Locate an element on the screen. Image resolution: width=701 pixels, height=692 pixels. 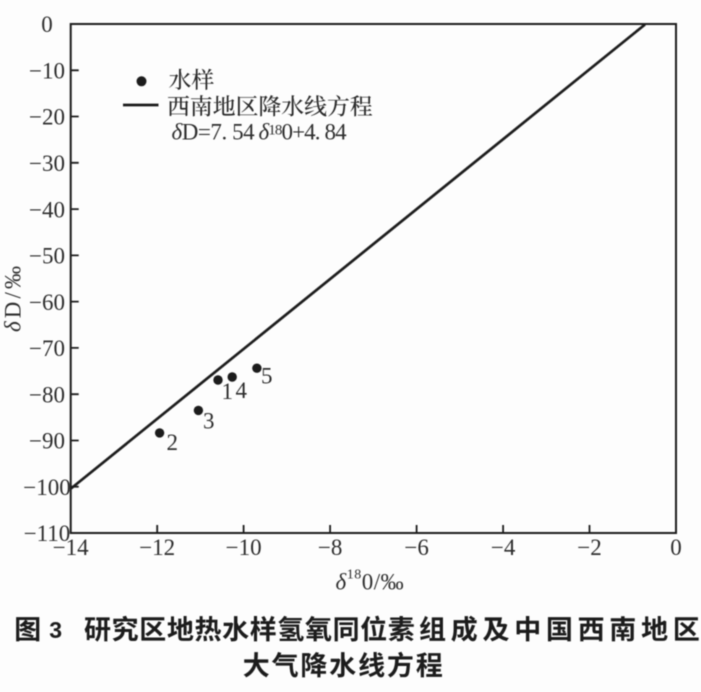
svg-text: −40 is located at coordinates (47, 209).